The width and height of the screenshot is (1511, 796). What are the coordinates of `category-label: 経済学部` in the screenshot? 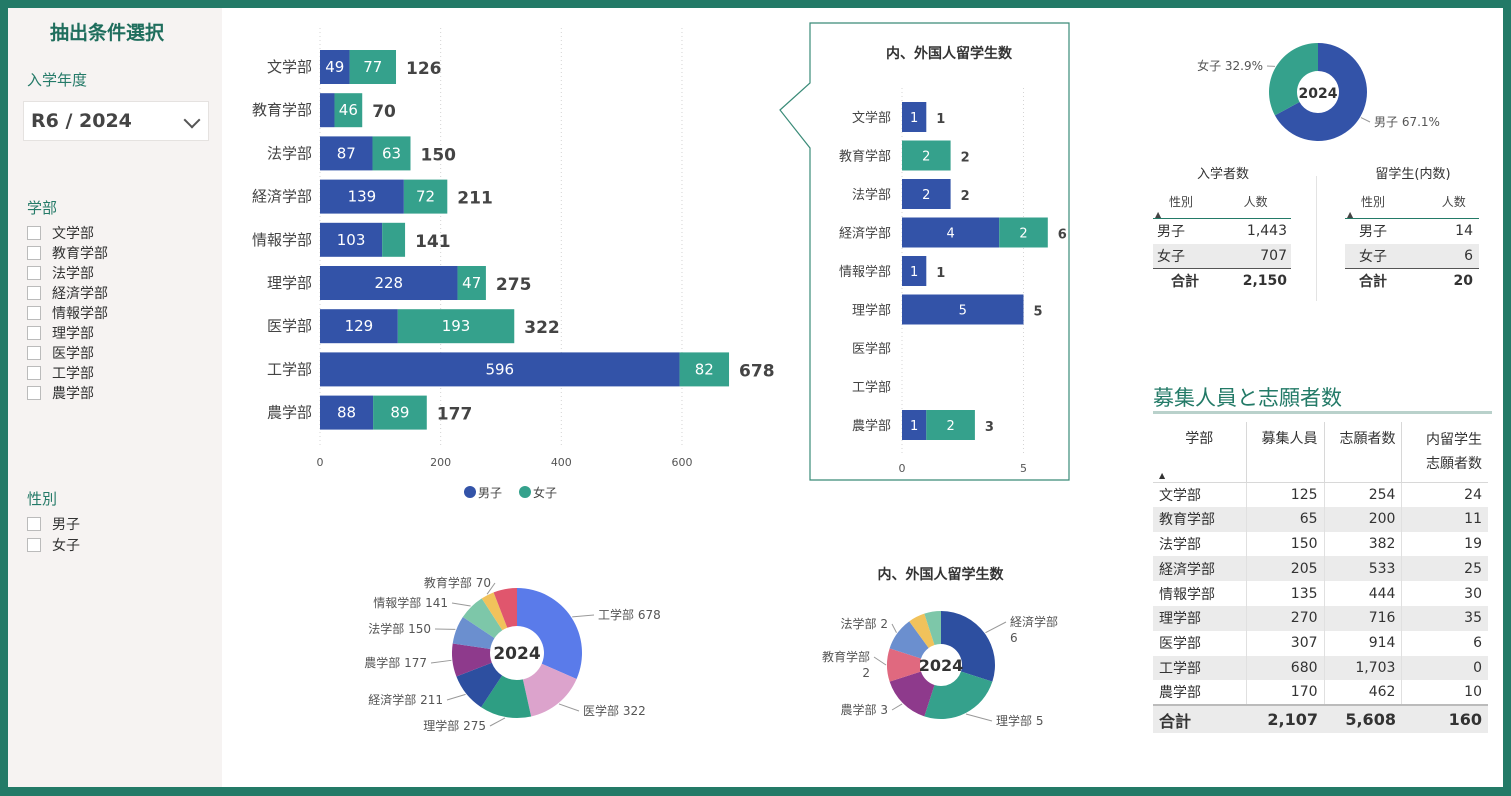 It's located at (282, 197).